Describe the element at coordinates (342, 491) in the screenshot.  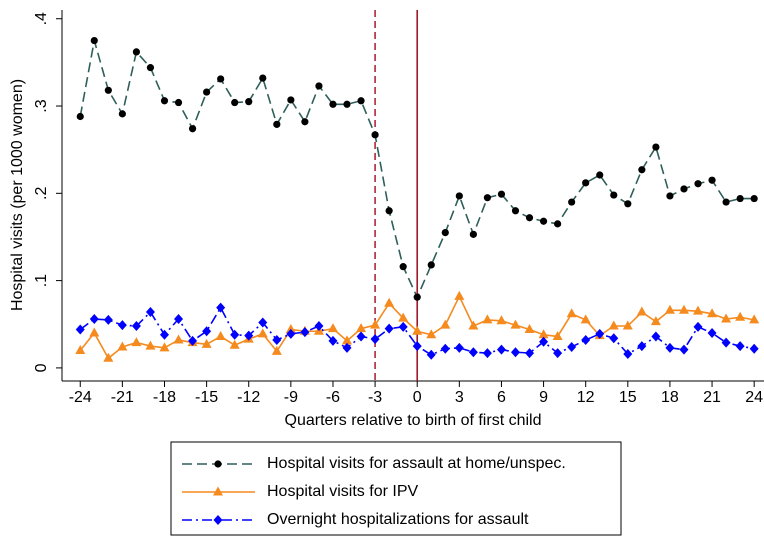
I see `legend-label: Hospital visits for IPV` at that location.